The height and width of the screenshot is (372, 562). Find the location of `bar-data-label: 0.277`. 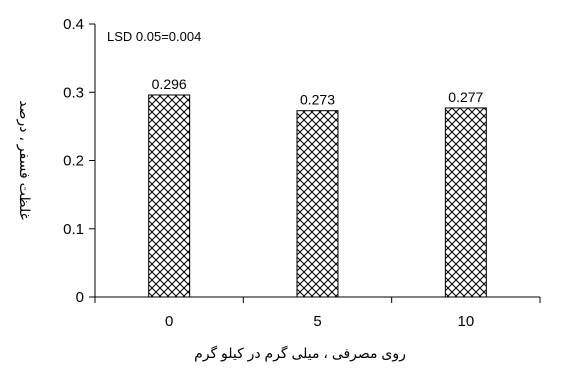

bar-data-label: 0.277 is located at coordinates (465, 97).